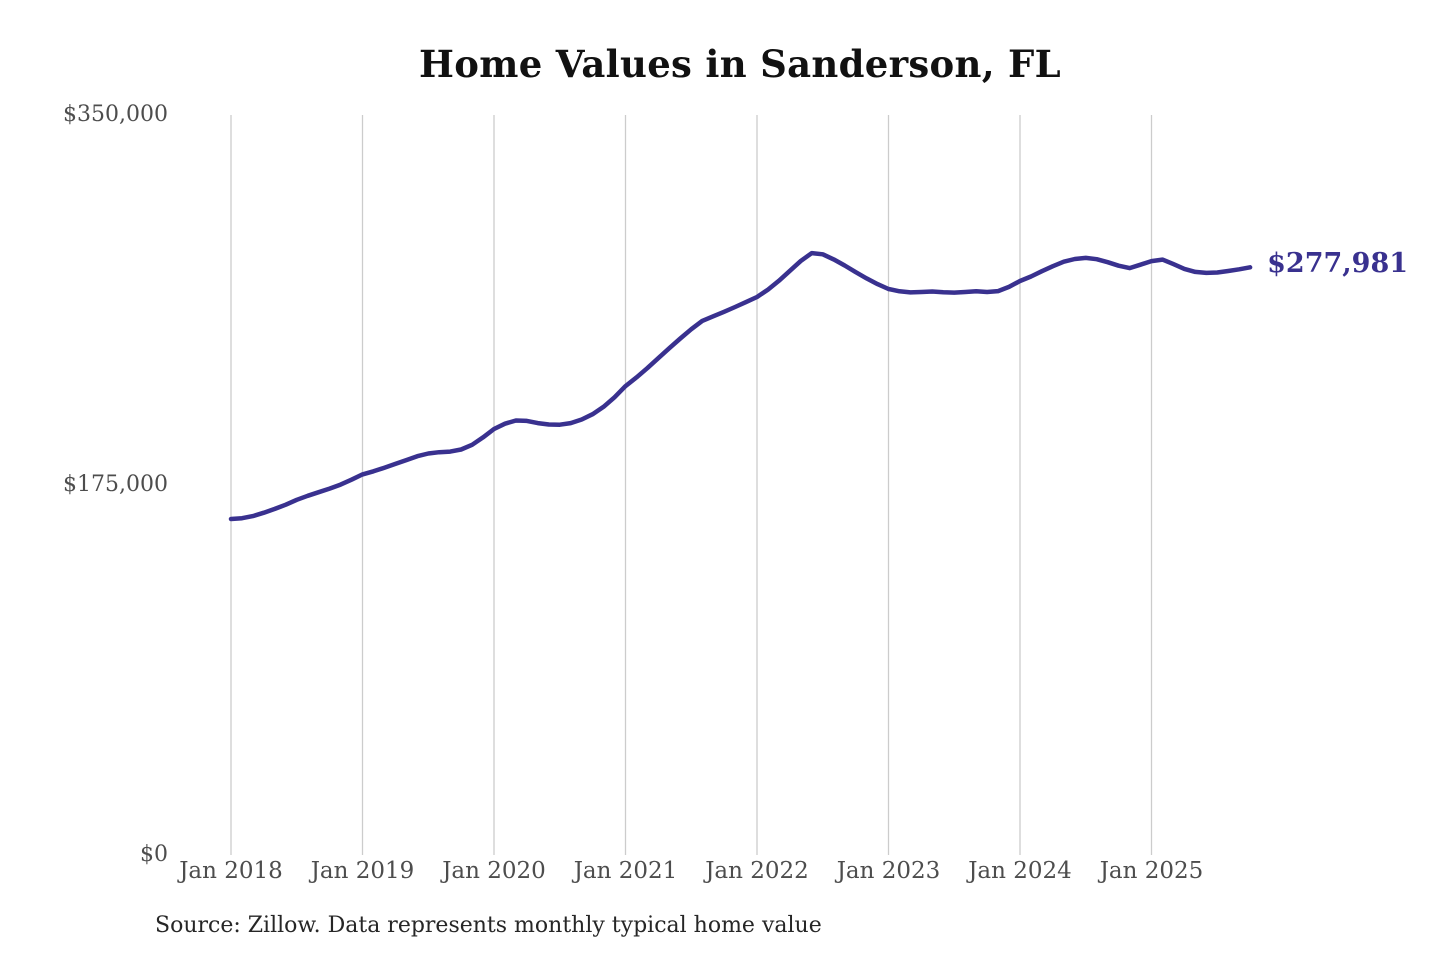  What do you see at coordinates (154, 854) in the screenshot?
I see `y-tick-label-0: $0` at bounding box center [154, 854].